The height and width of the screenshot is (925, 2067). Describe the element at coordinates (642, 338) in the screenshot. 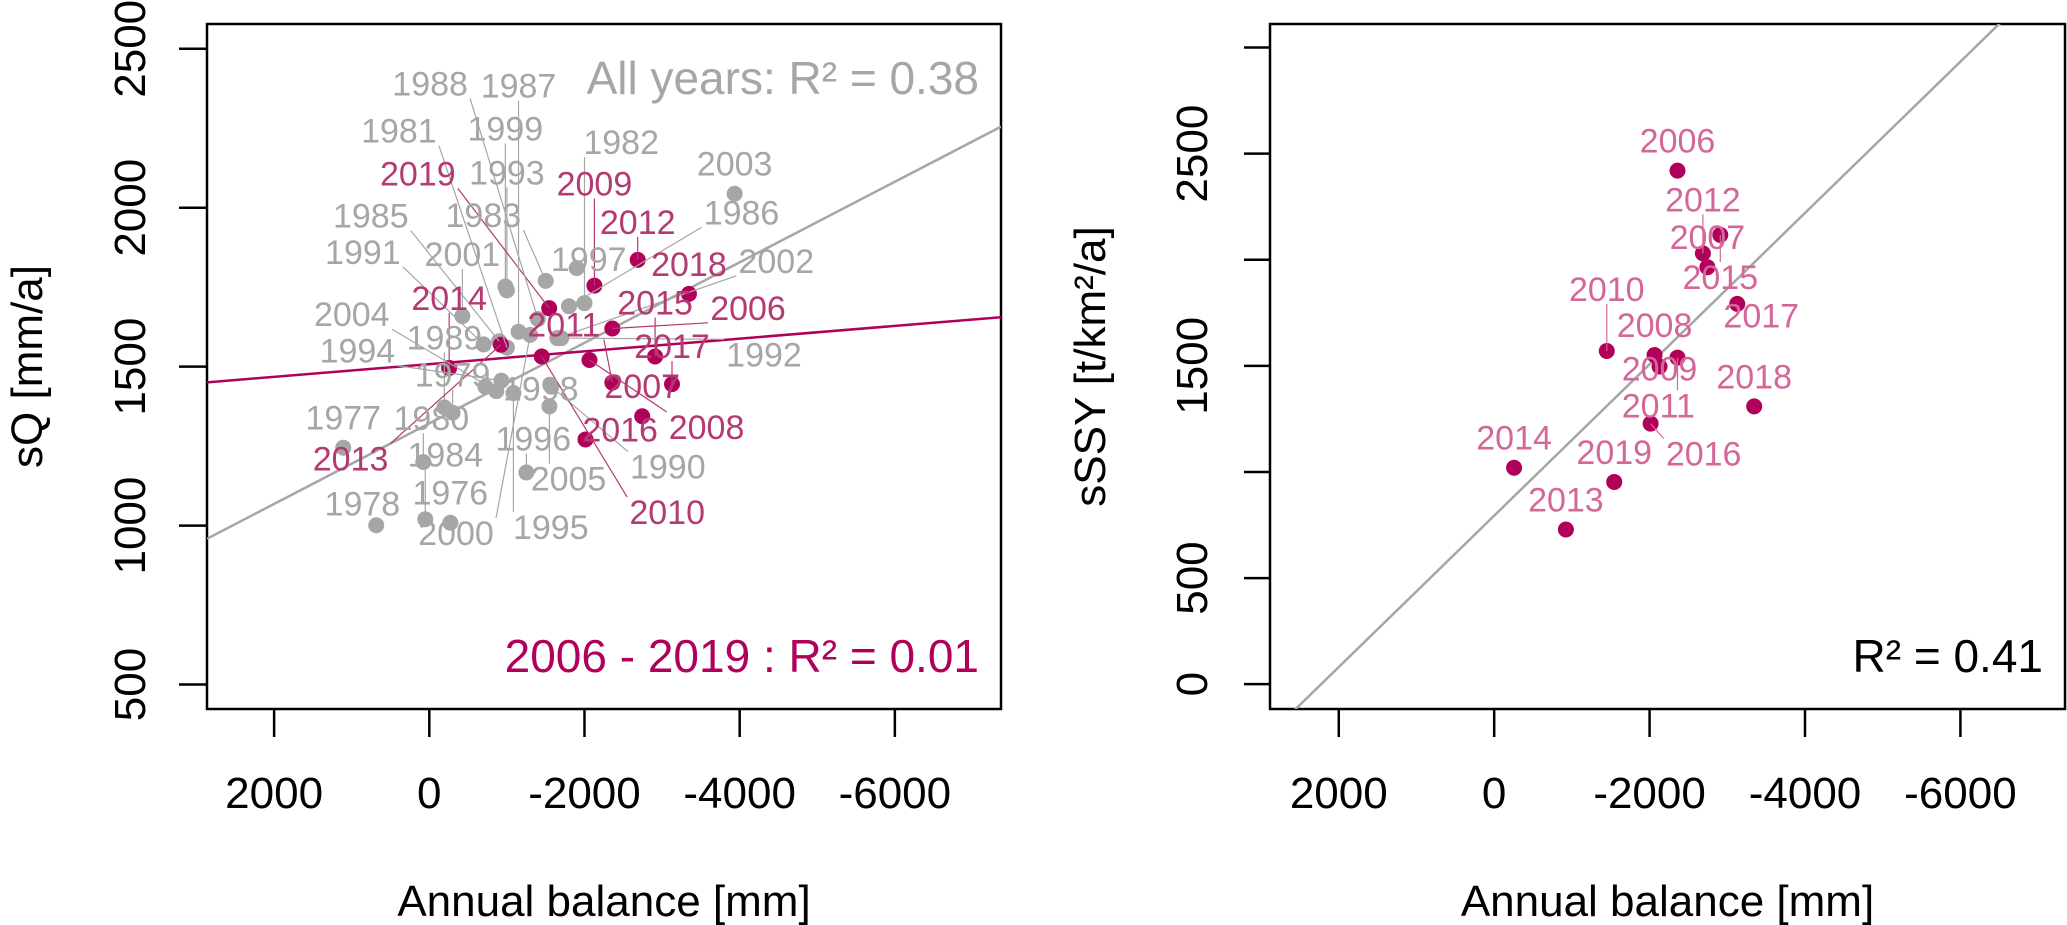

I see `leader-line-1992` at that location.